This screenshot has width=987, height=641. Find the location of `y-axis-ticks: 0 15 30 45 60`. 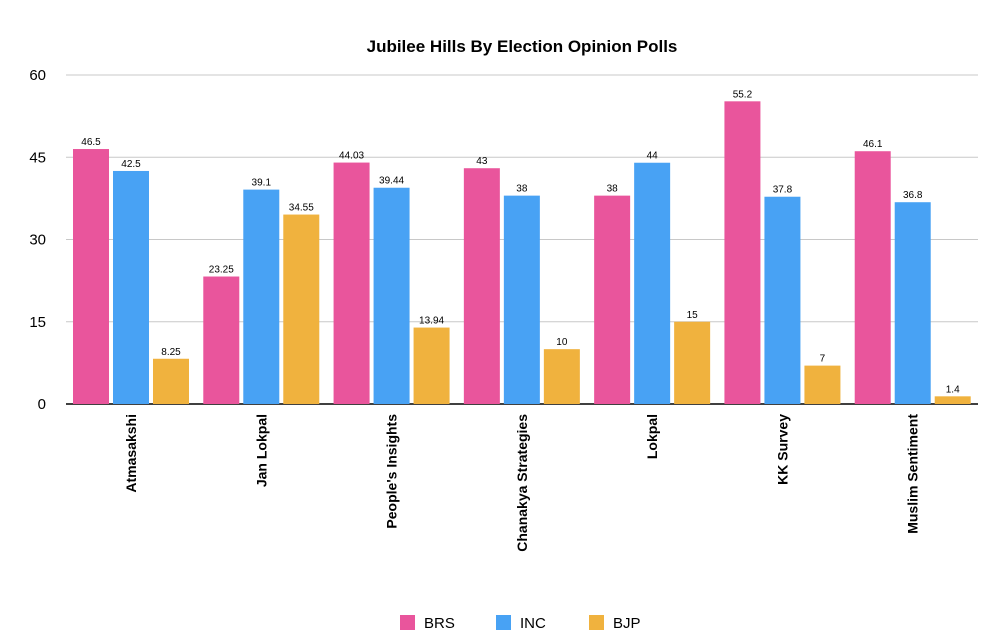

y-axis-ticks: 0 15 30 45 60 is located at coordinates (37, 240).